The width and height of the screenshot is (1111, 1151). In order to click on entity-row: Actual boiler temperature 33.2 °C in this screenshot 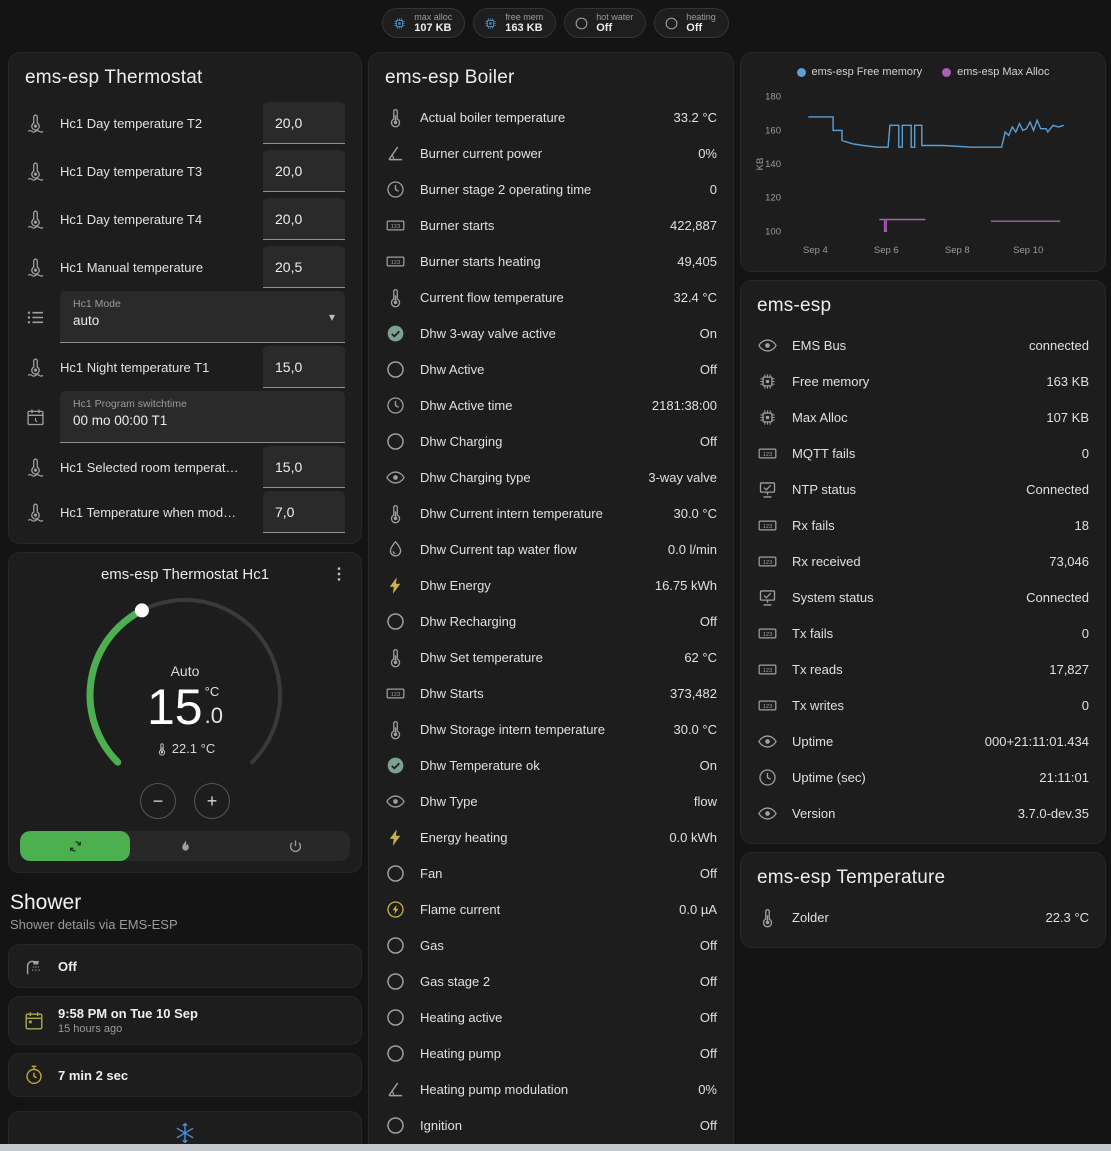, I will do `click(551, 117)`.